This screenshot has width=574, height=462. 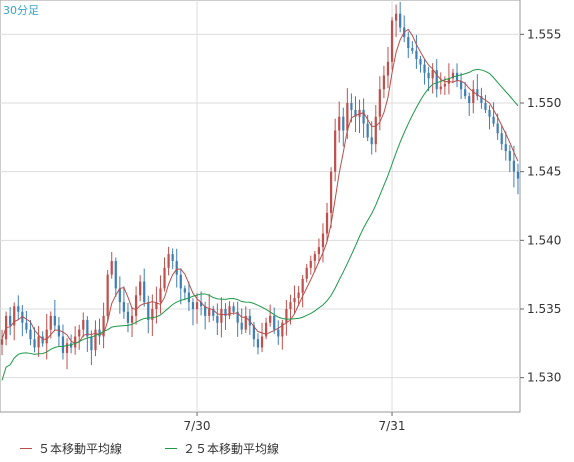 What do you see at coordinates (80, 449) in the screenshot?
I see `legend-label-ma5: ５本移動平均線` at bounding box center [80, 449].